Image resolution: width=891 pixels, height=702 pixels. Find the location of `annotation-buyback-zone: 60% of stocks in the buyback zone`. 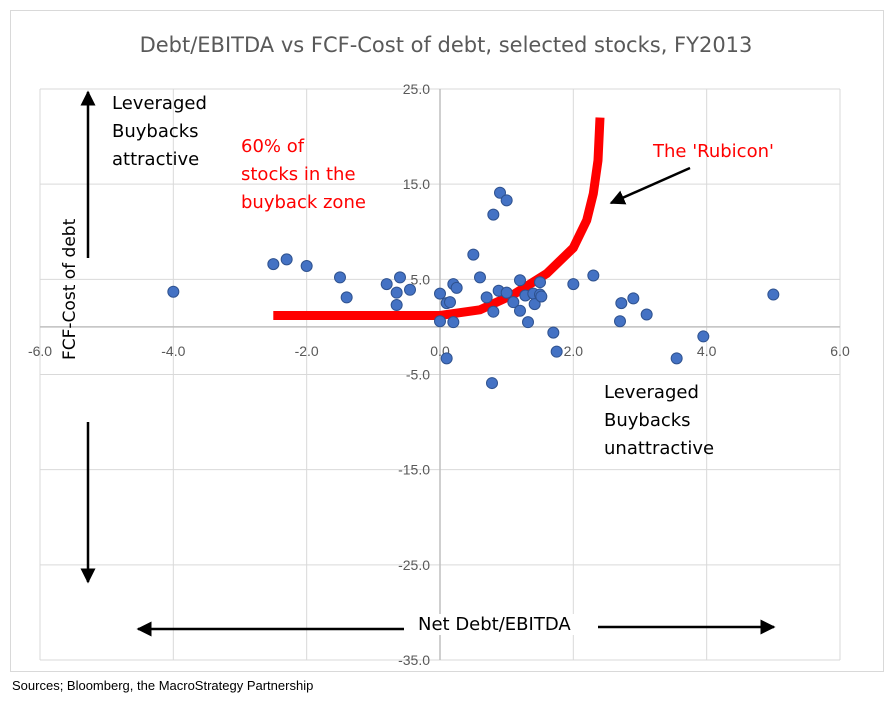

annotation-buyback-zone: 60% of stocks in the buyback zone is located at coordinates (303, 175).